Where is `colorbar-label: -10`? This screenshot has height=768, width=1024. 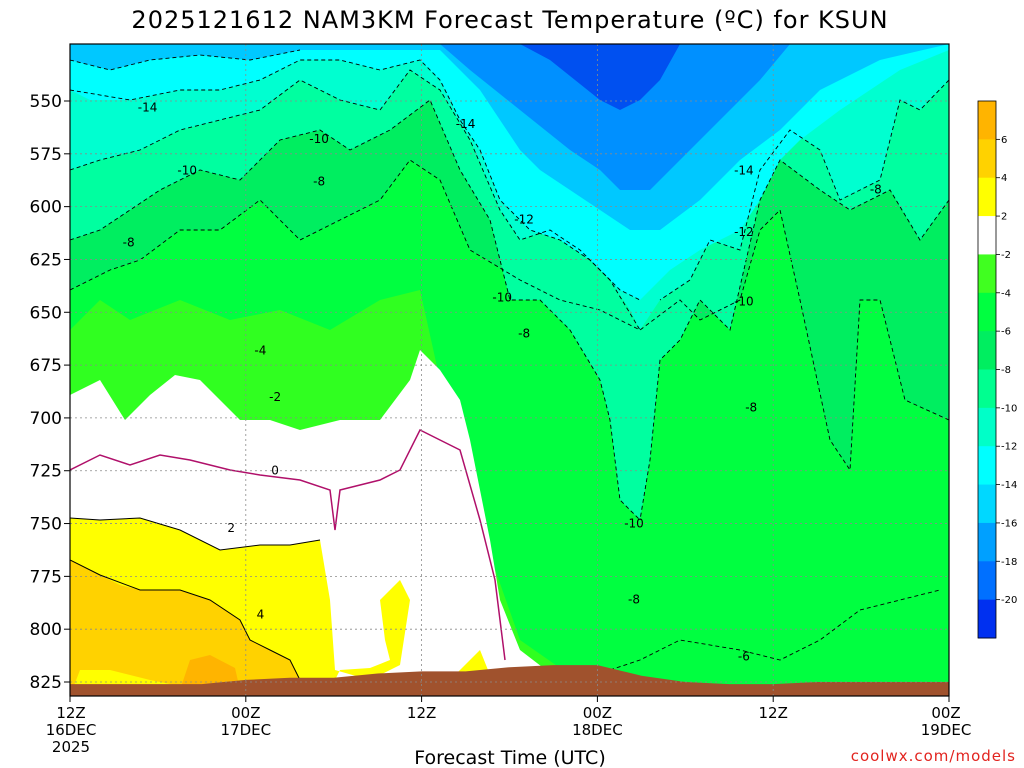 colorbar-label: -10 is located at coordinates (1009, 408).